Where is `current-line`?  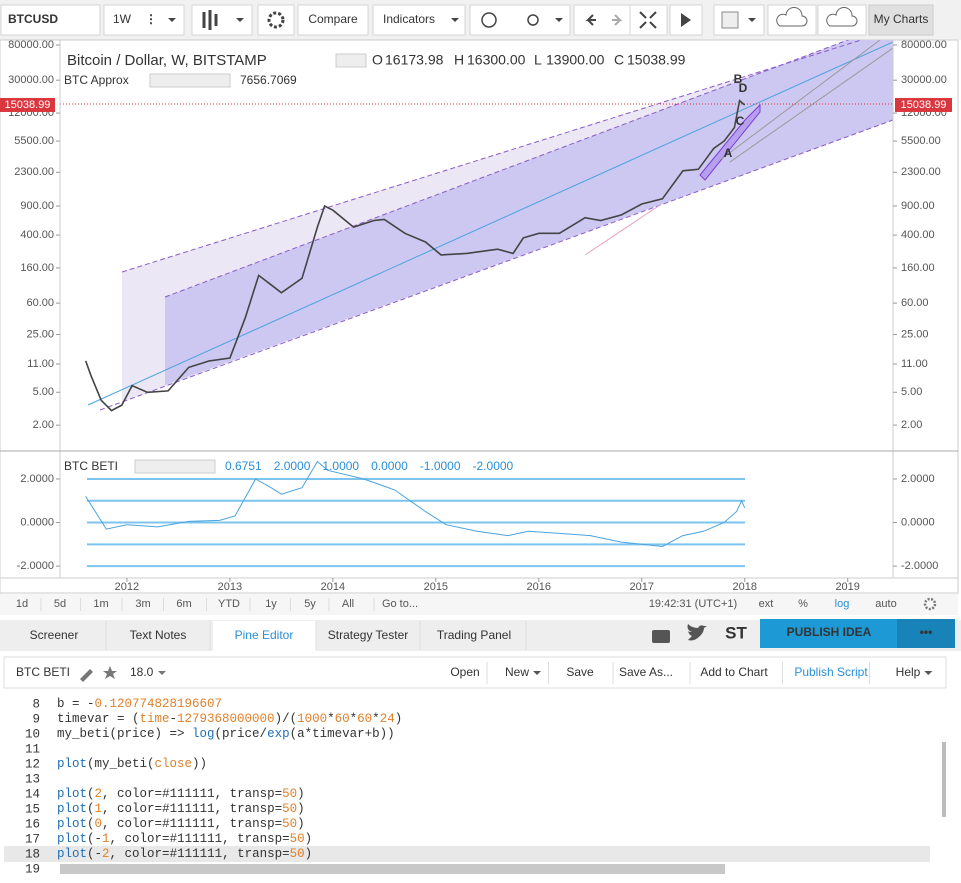
current-line is located at coordinates (467, 854).